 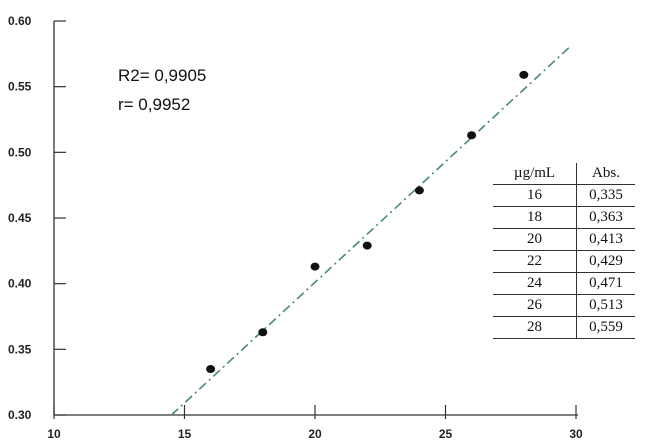 I want to click on absorbance-cell: 0,413, so click(x=605, y=239).